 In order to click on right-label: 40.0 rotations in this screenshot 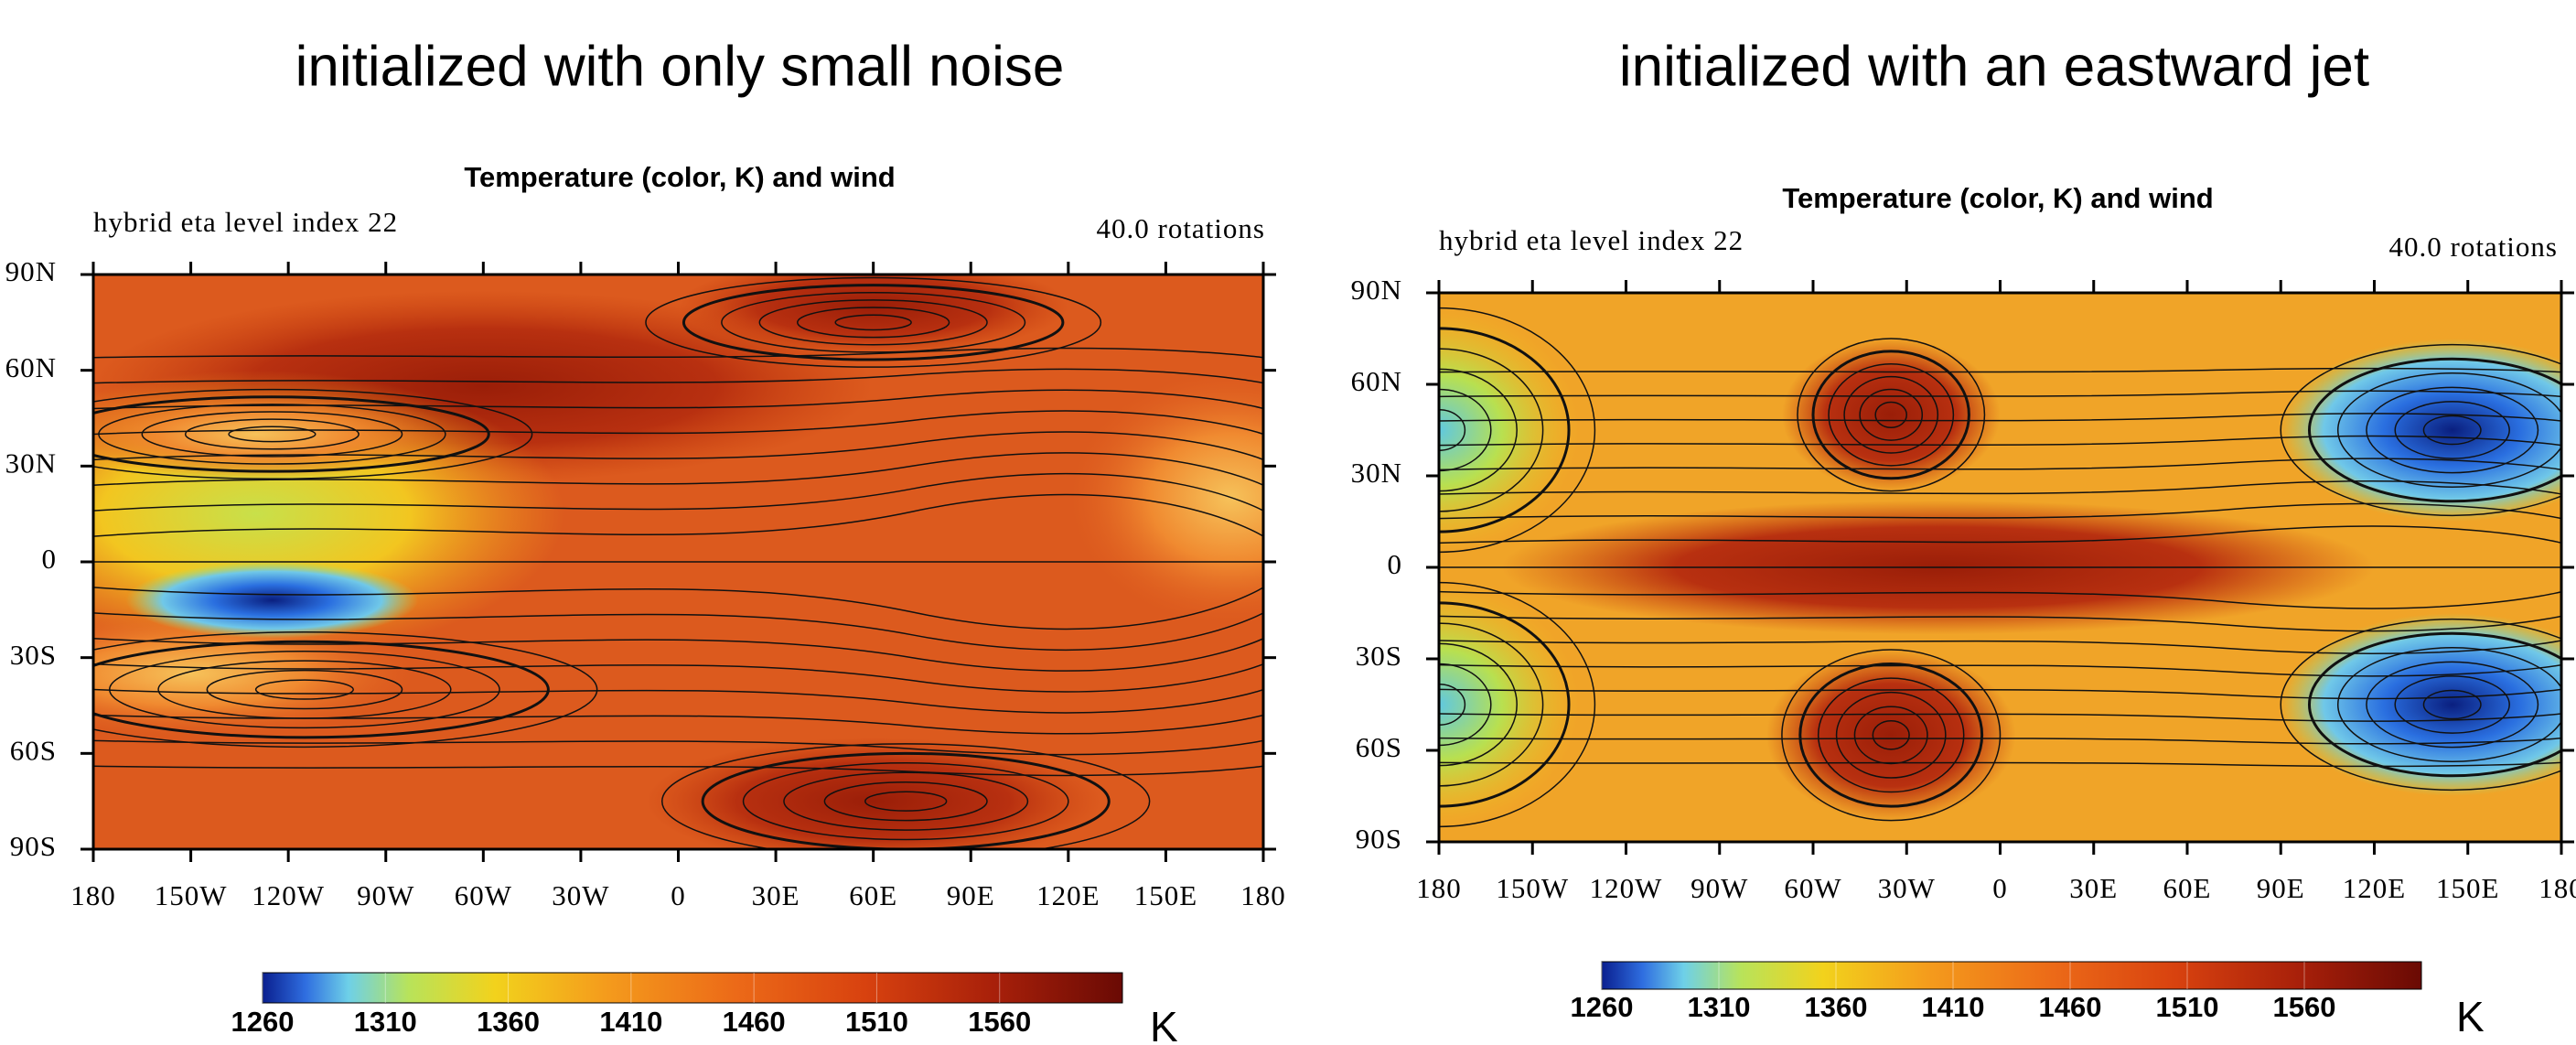, I will do `click(2474, 247)`.